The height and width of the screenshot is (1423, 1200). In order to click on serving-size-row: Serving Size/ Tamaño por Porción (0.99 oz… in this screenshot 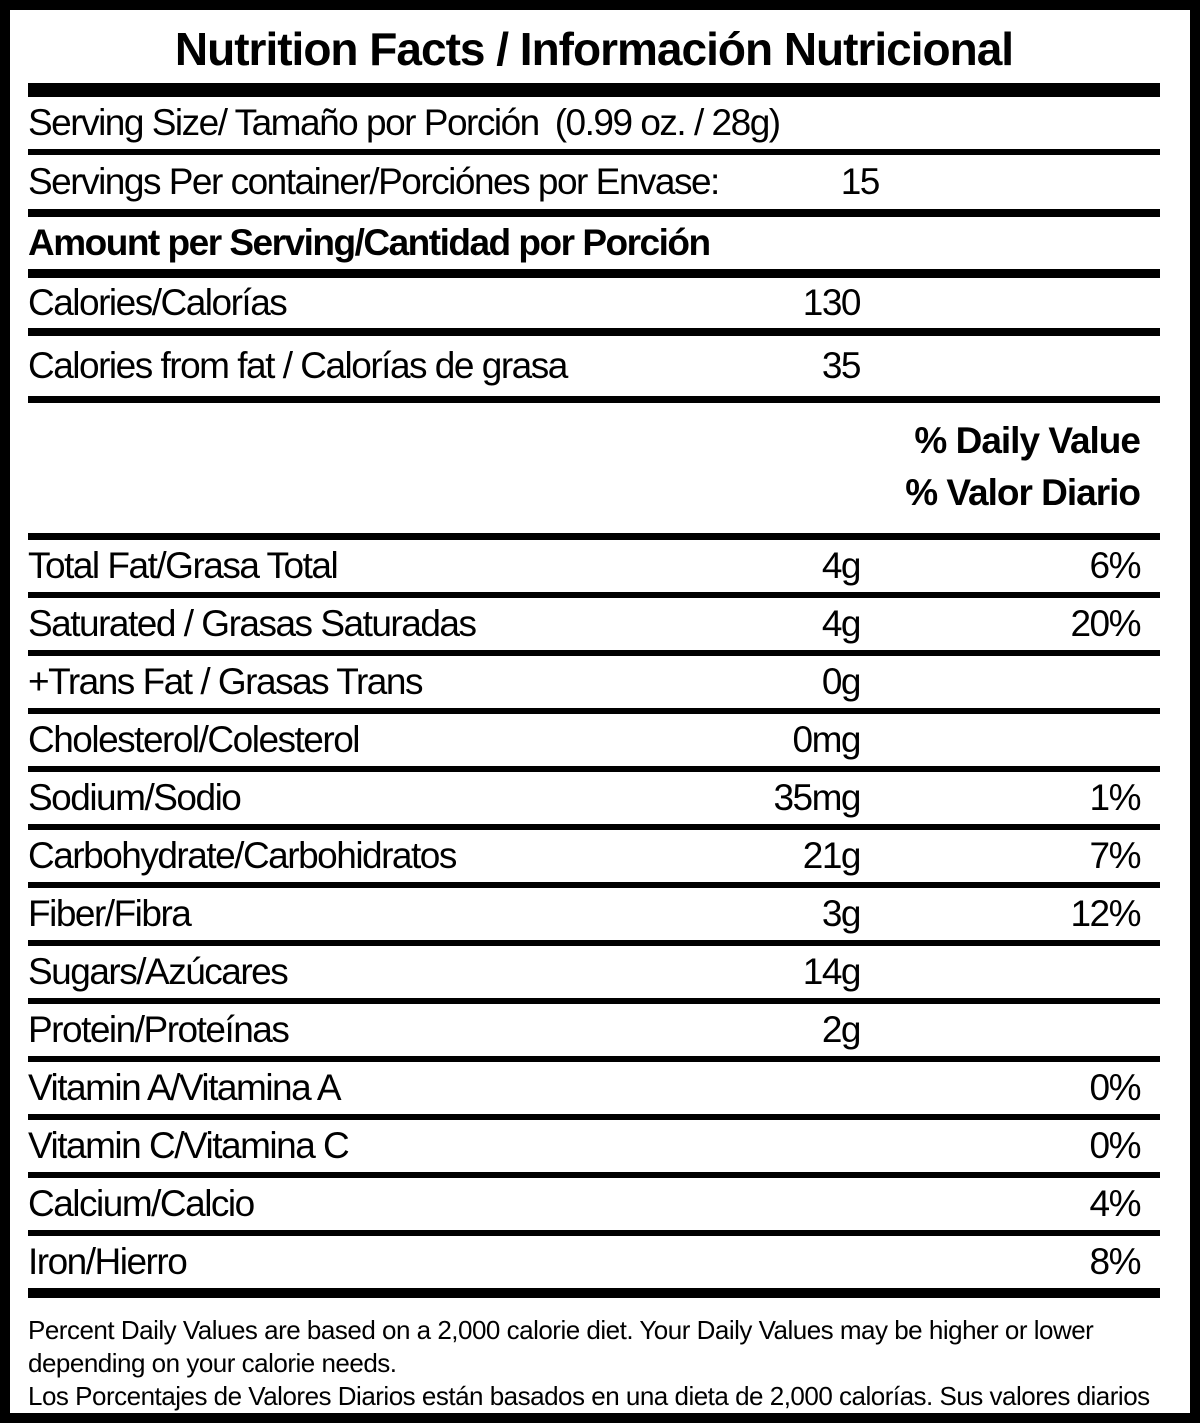, I will do `click(594, 126)`.